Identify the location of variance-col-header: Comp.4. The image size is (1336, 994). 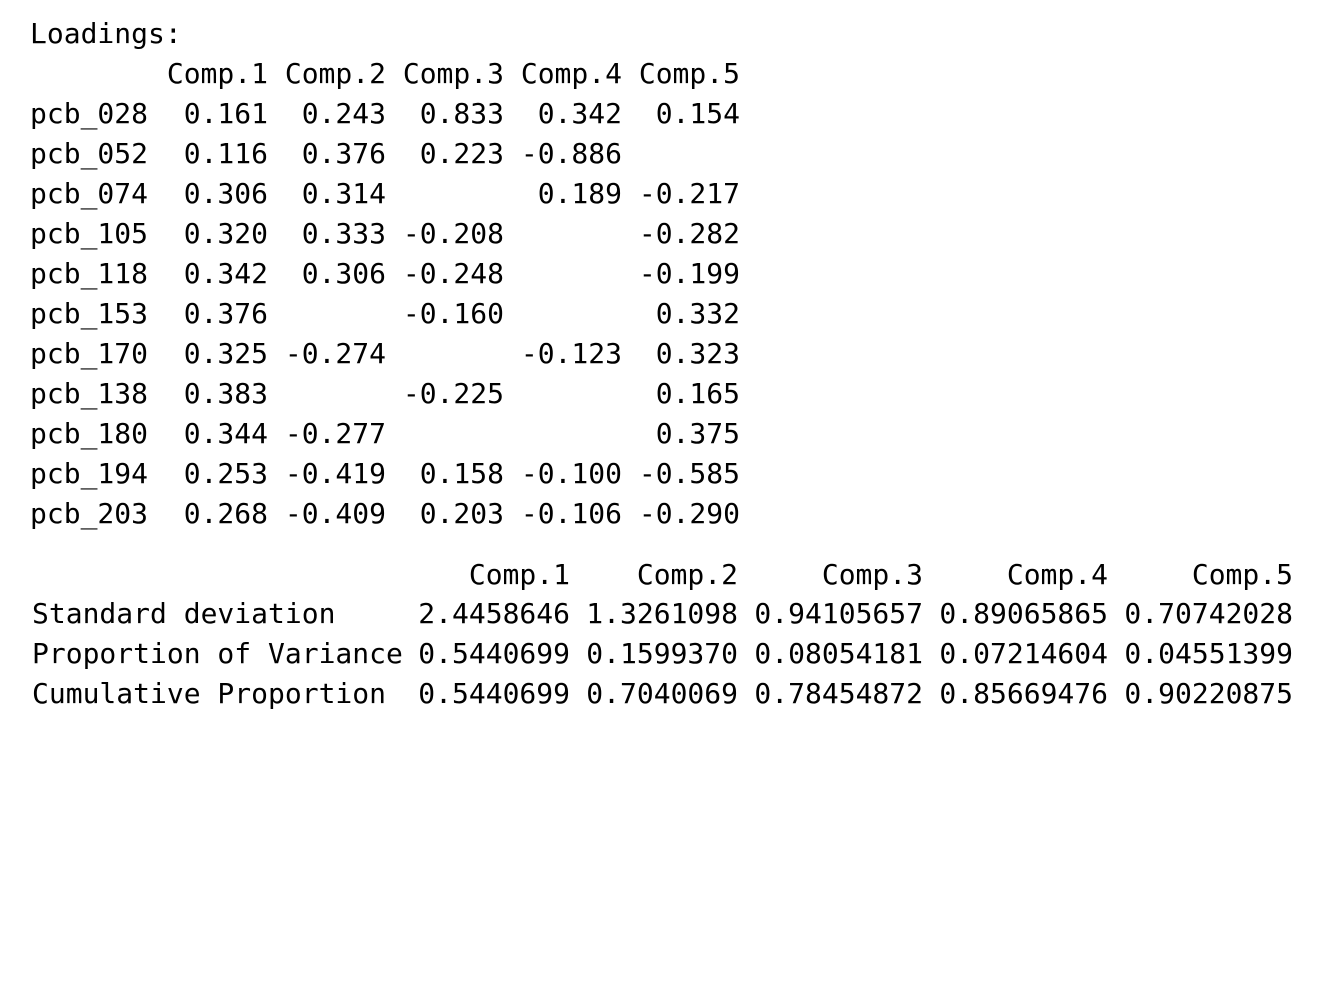
(1057, 574).